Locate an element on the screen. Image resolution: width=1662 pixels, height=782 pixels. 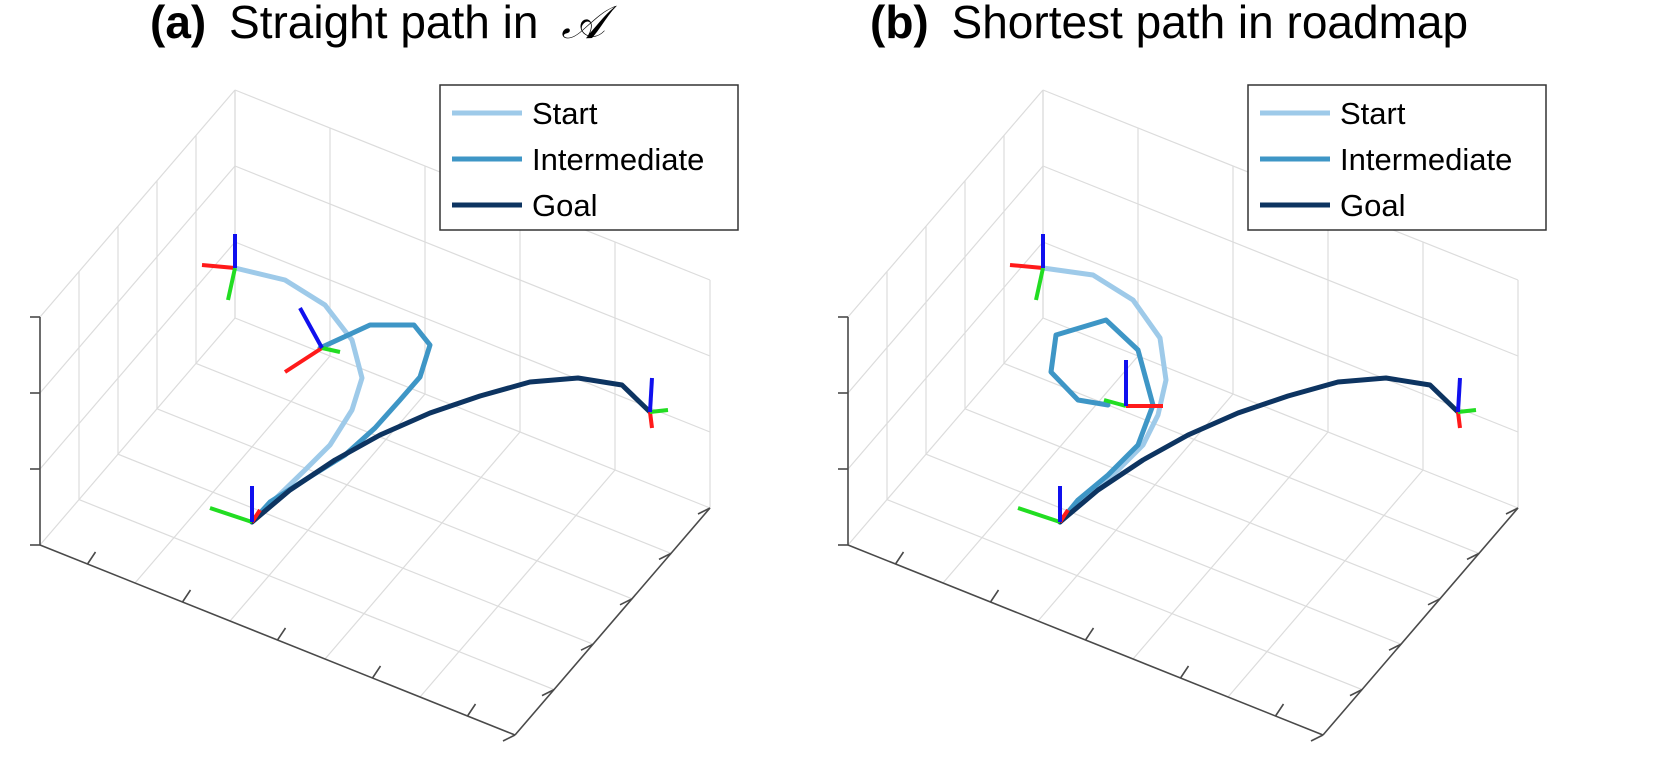
panel-a-legend: Start Intermediate Goal is located at coordinates (589, 157).